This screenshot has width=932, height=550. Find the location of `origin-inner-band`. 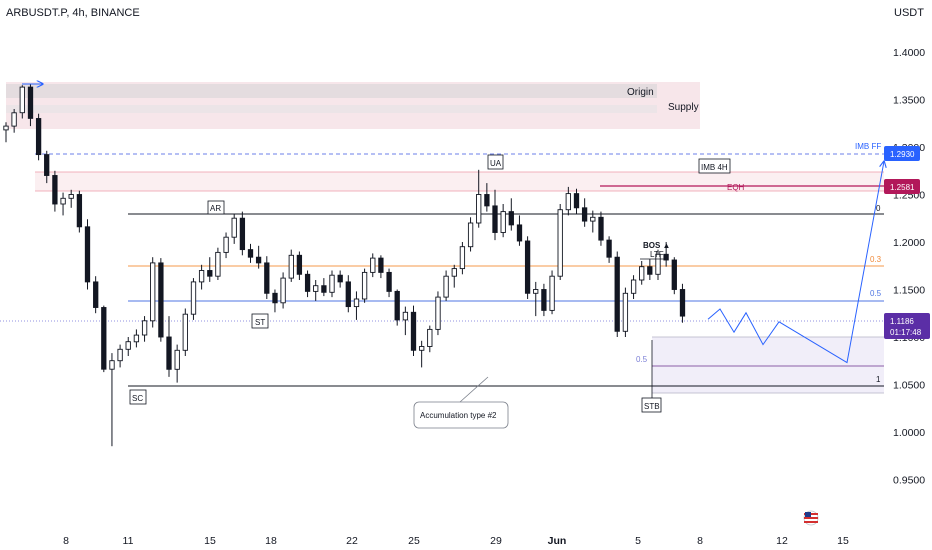

origin-inner-band is located at coordinates (331, 109).